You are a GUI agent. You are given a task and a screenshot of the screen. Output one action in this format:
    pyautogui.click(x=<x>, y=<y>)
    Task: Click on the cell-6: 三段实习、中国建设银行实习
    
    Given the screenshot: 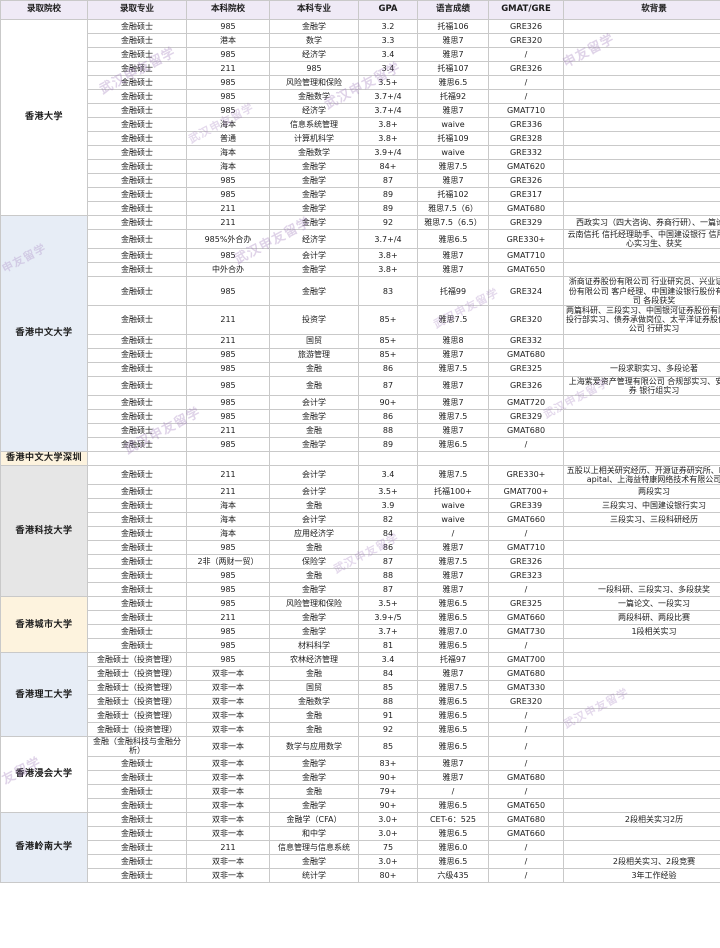 What is the action you would take?
    pyautogui.click(x=641, y=506)
    